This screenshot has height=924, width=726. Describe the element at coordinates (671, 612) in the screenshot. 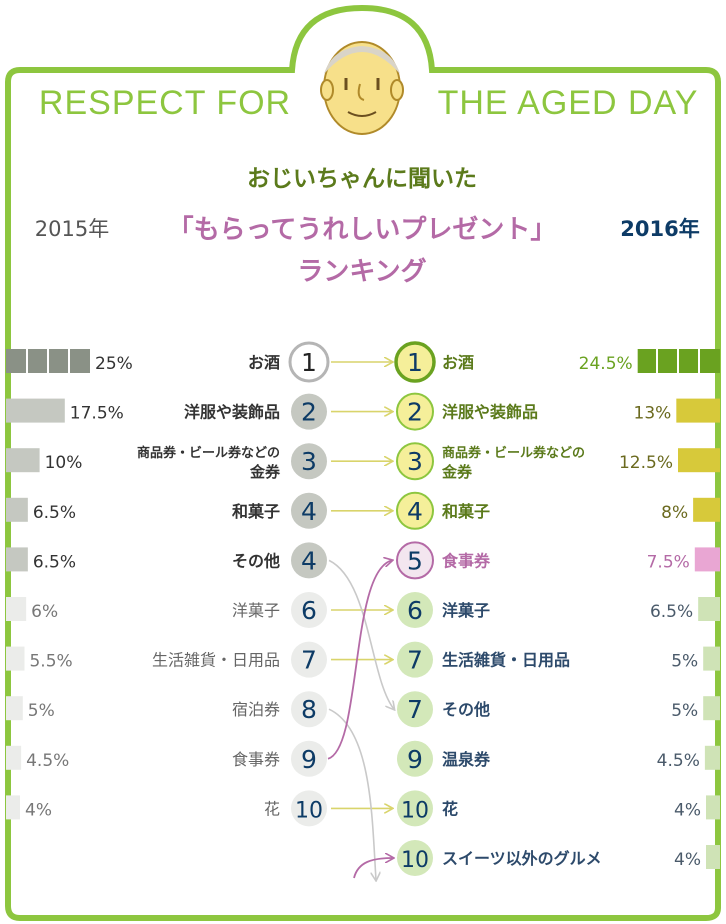

I see `value-2016: 6.5%` at that location.